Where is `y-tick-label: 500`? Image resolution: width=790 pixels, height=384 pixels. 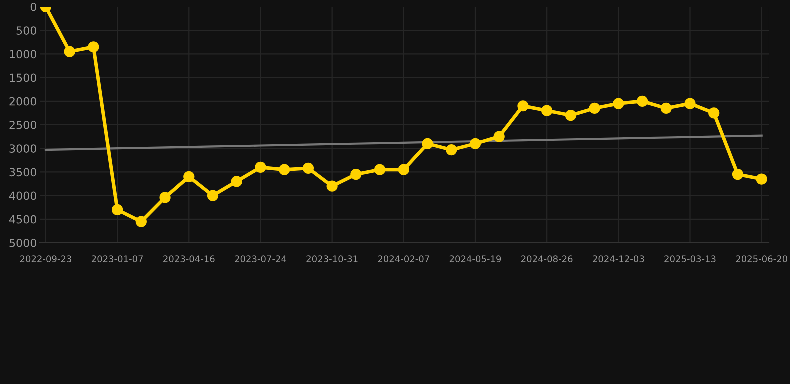 y-tick-label: 500 is located at coordinates (26, 30).